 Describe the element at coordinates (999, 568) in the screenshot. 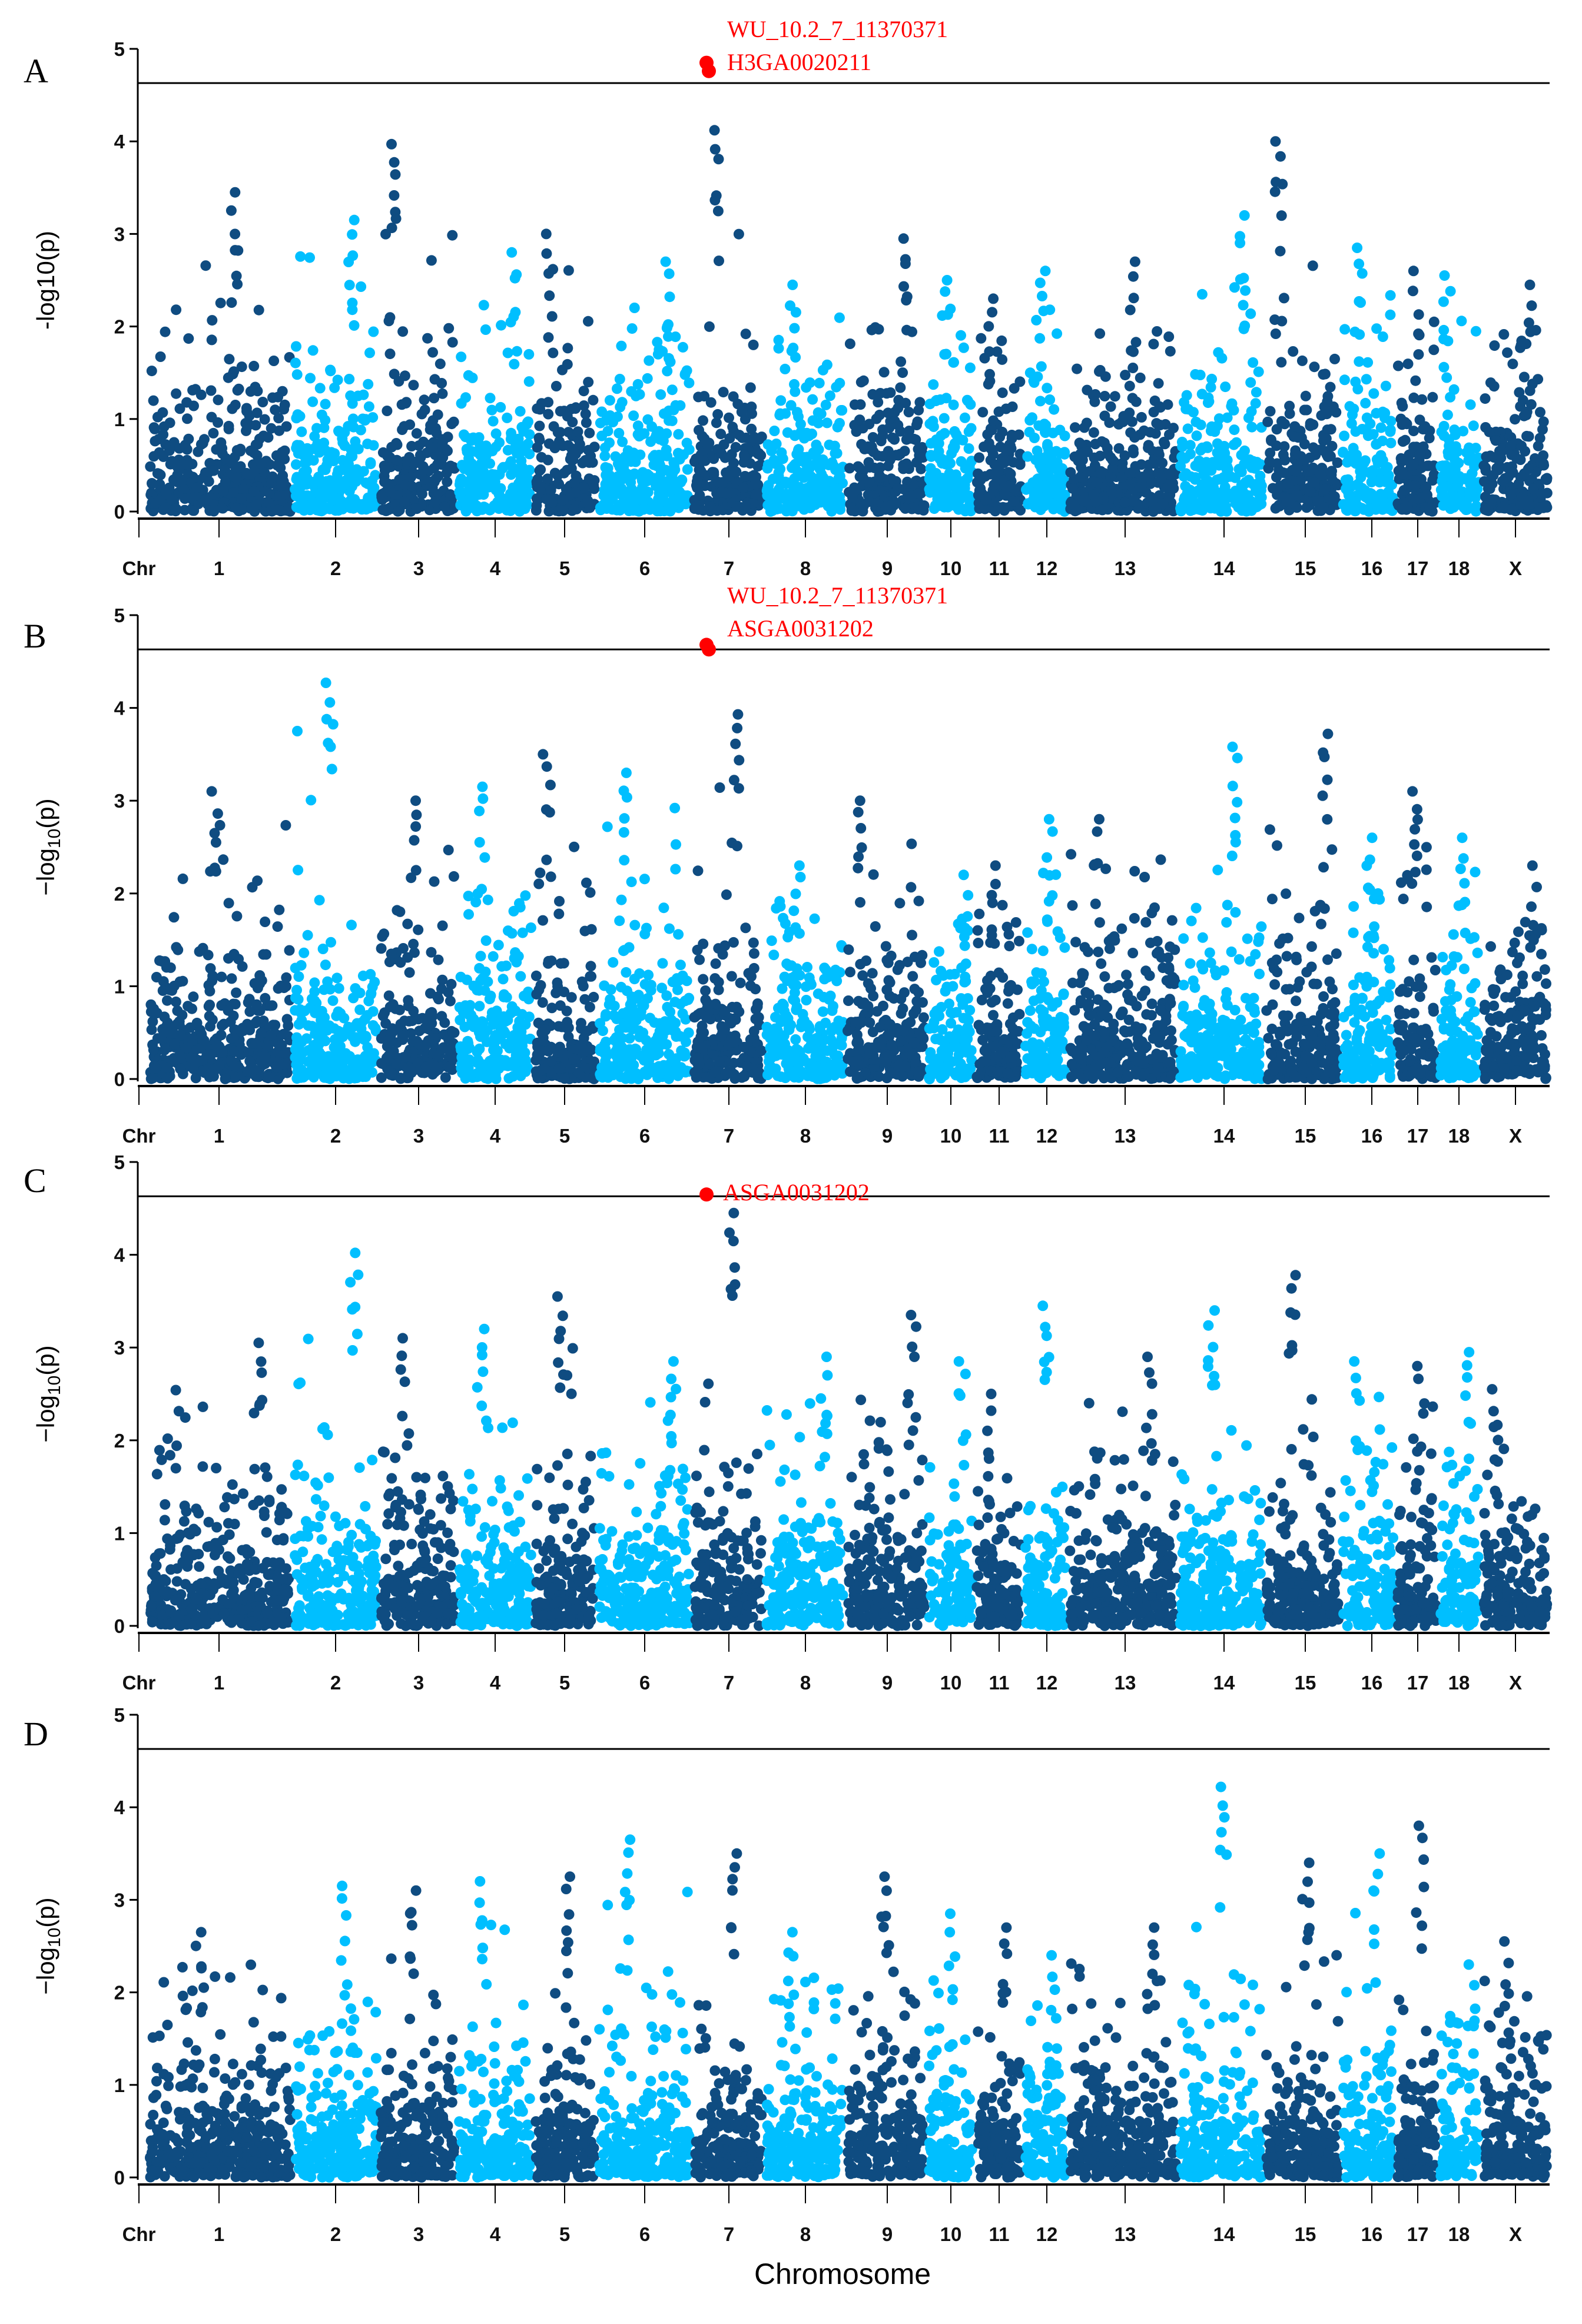

I see `x-tick-label: 11` at that location.